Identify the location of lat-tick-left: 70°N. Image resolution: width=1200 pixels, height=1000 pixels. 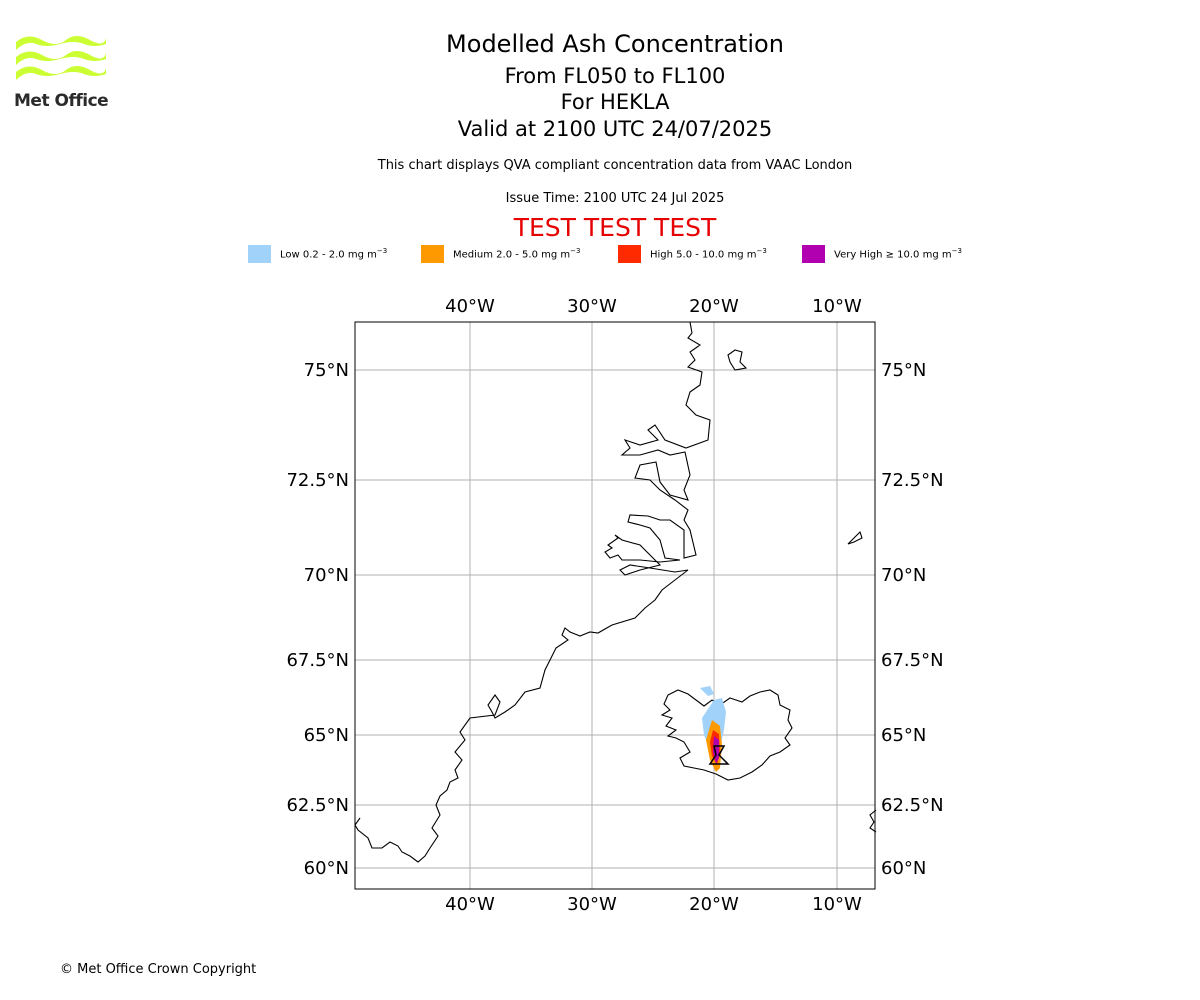
(326, 575).